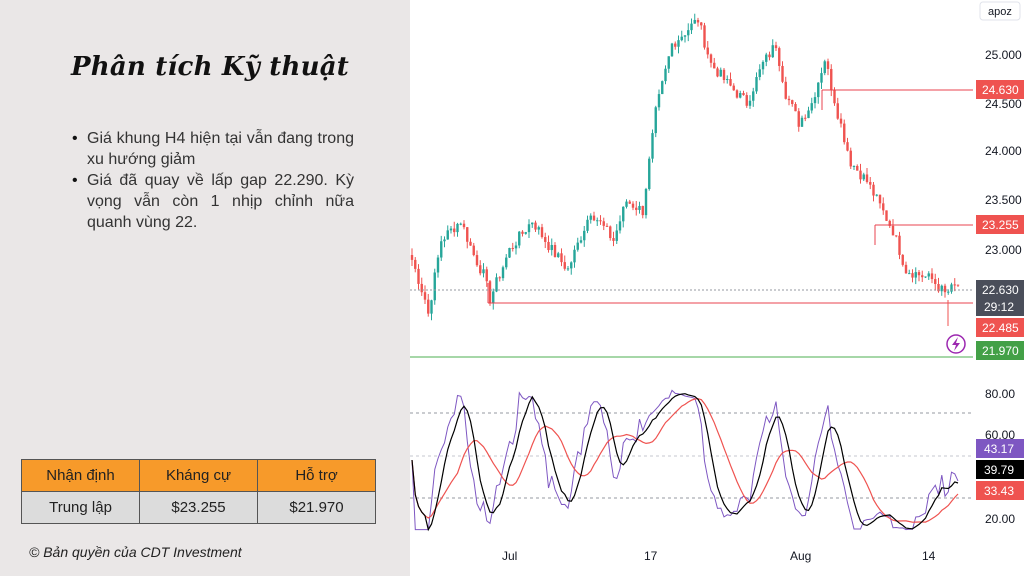  Describe the element at coordinates (999, 449) in the screenshot. I see `rsi-value-label: 43.17` at that location.